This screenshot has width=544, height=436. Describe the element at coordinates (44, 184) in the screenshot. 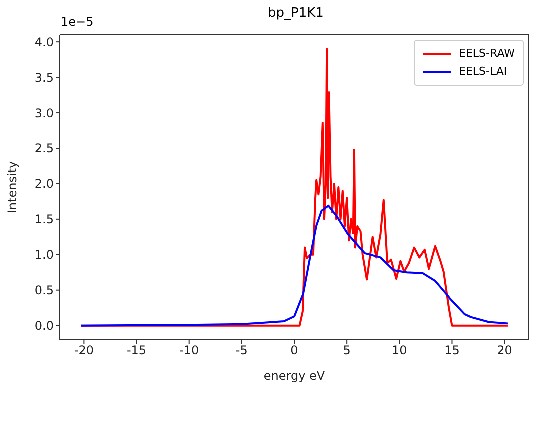

I see `y-tick-label: 2.0` at that location.